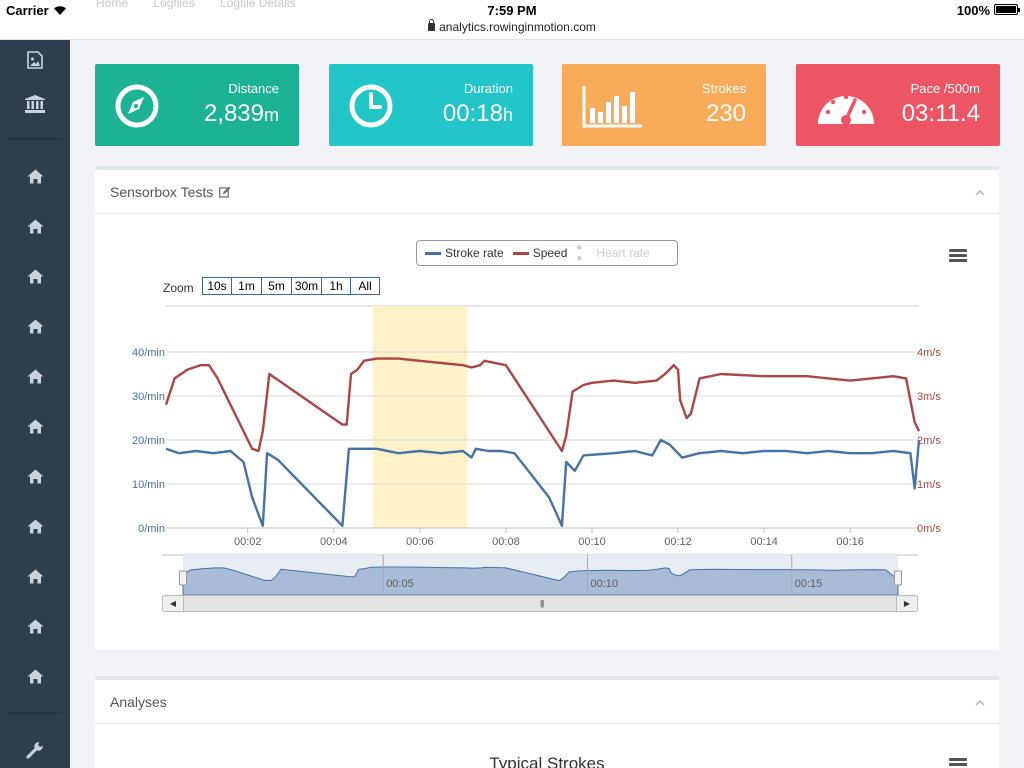  I want to click on sidebar-item-settings, so click(35, 749).